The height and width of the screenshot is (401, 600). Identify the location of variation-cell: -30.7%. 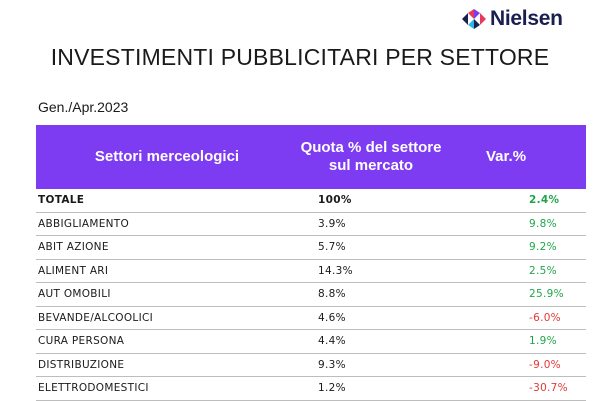
(515, 388).